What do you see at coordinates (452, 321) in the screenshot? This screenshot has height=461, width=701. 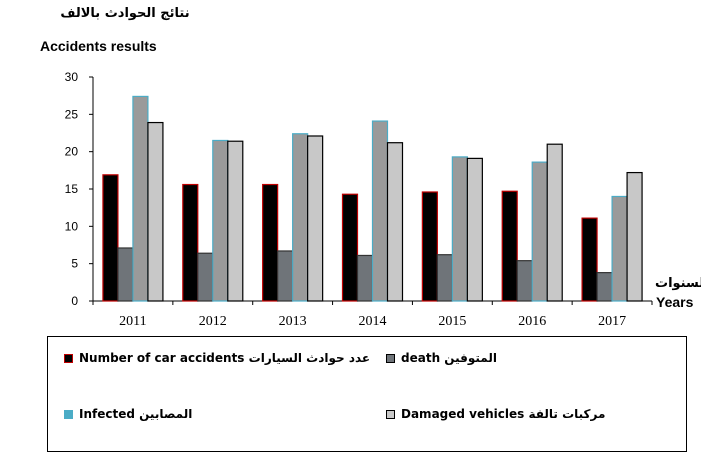 I see `x-tick-label: 2015` at bounding box center [452, 321].